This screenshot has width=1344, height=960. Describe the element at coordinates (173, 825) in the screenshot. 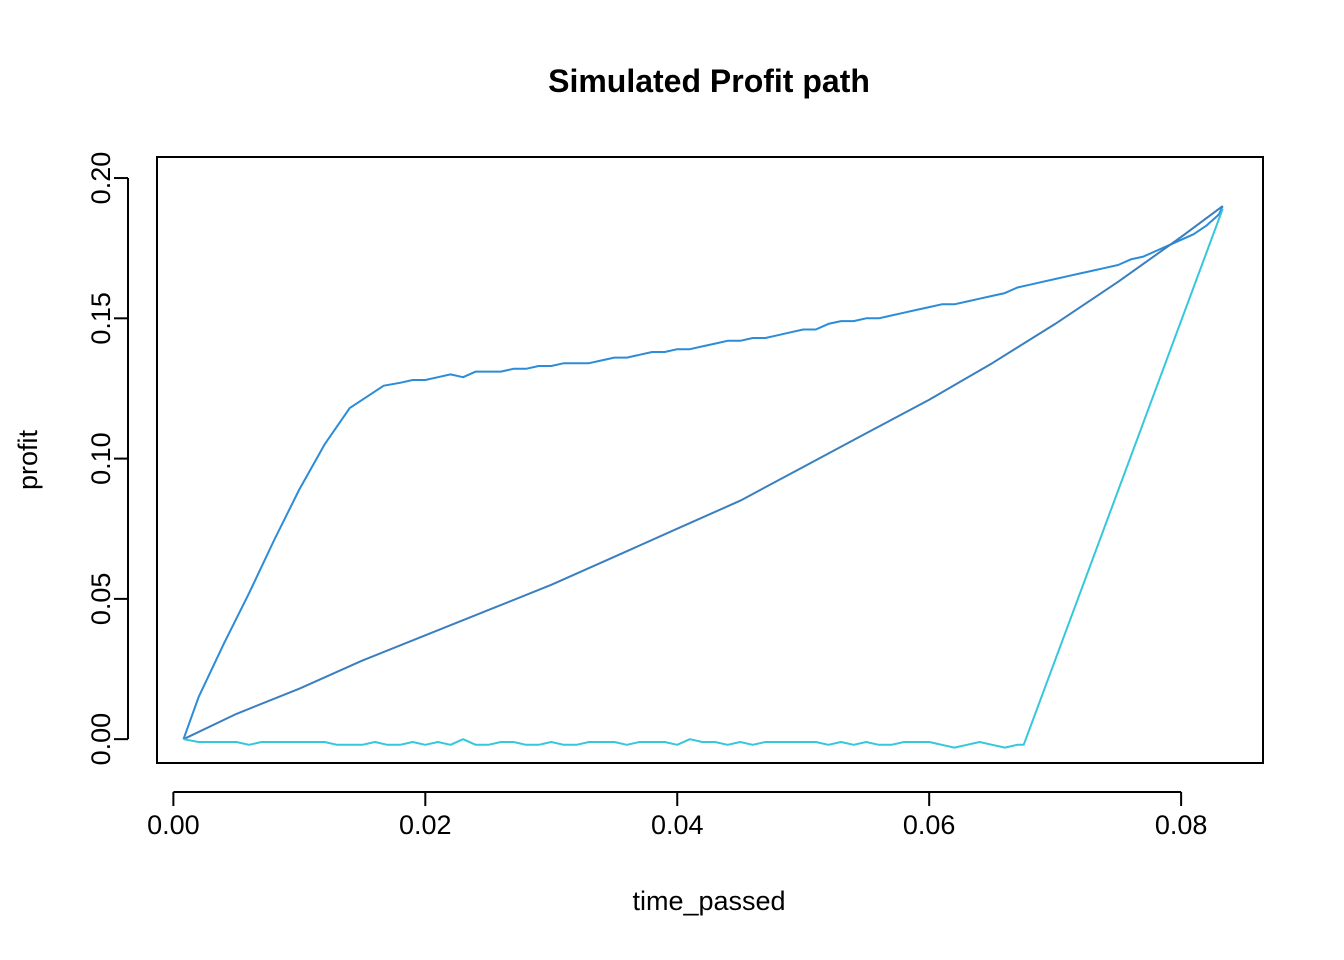

I see `x-tick-label: 0.00` at that location.